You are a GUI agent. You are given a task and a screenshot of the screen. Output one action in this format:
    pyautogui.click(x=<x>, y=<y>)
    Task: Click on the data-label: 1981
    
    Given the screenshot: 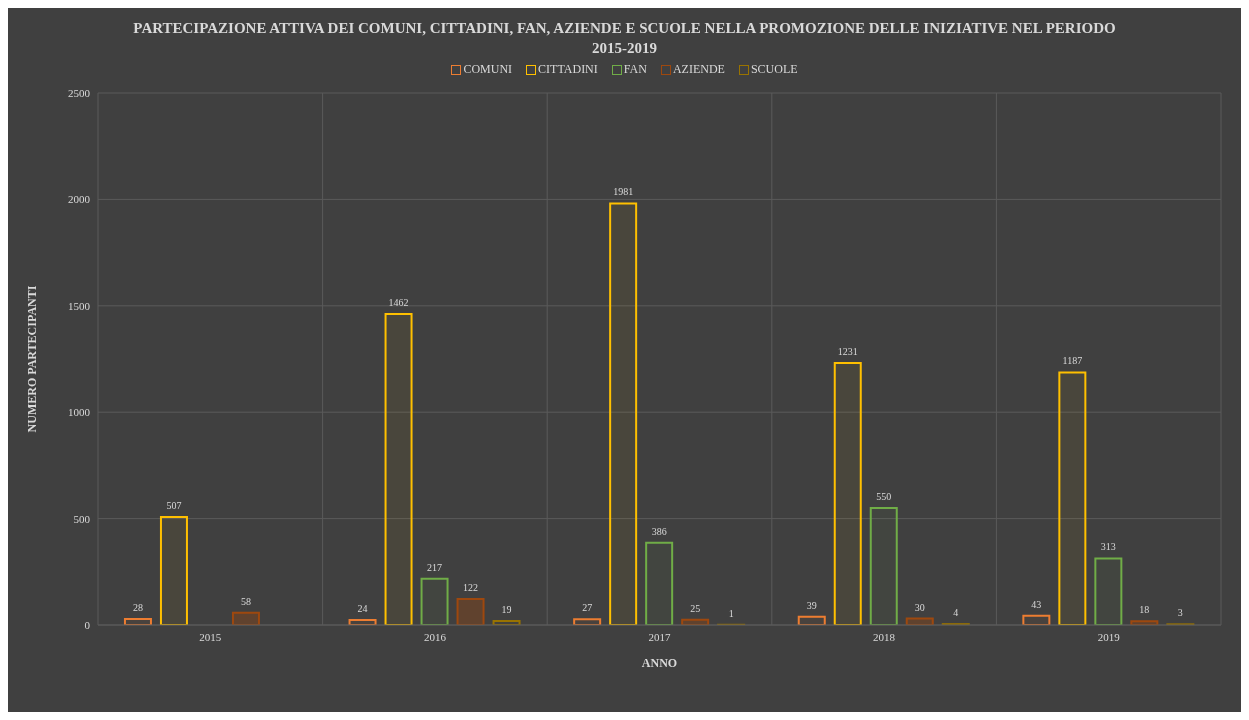 What is the action you would take?
    pyautogui.click(x=623, y=192)
    